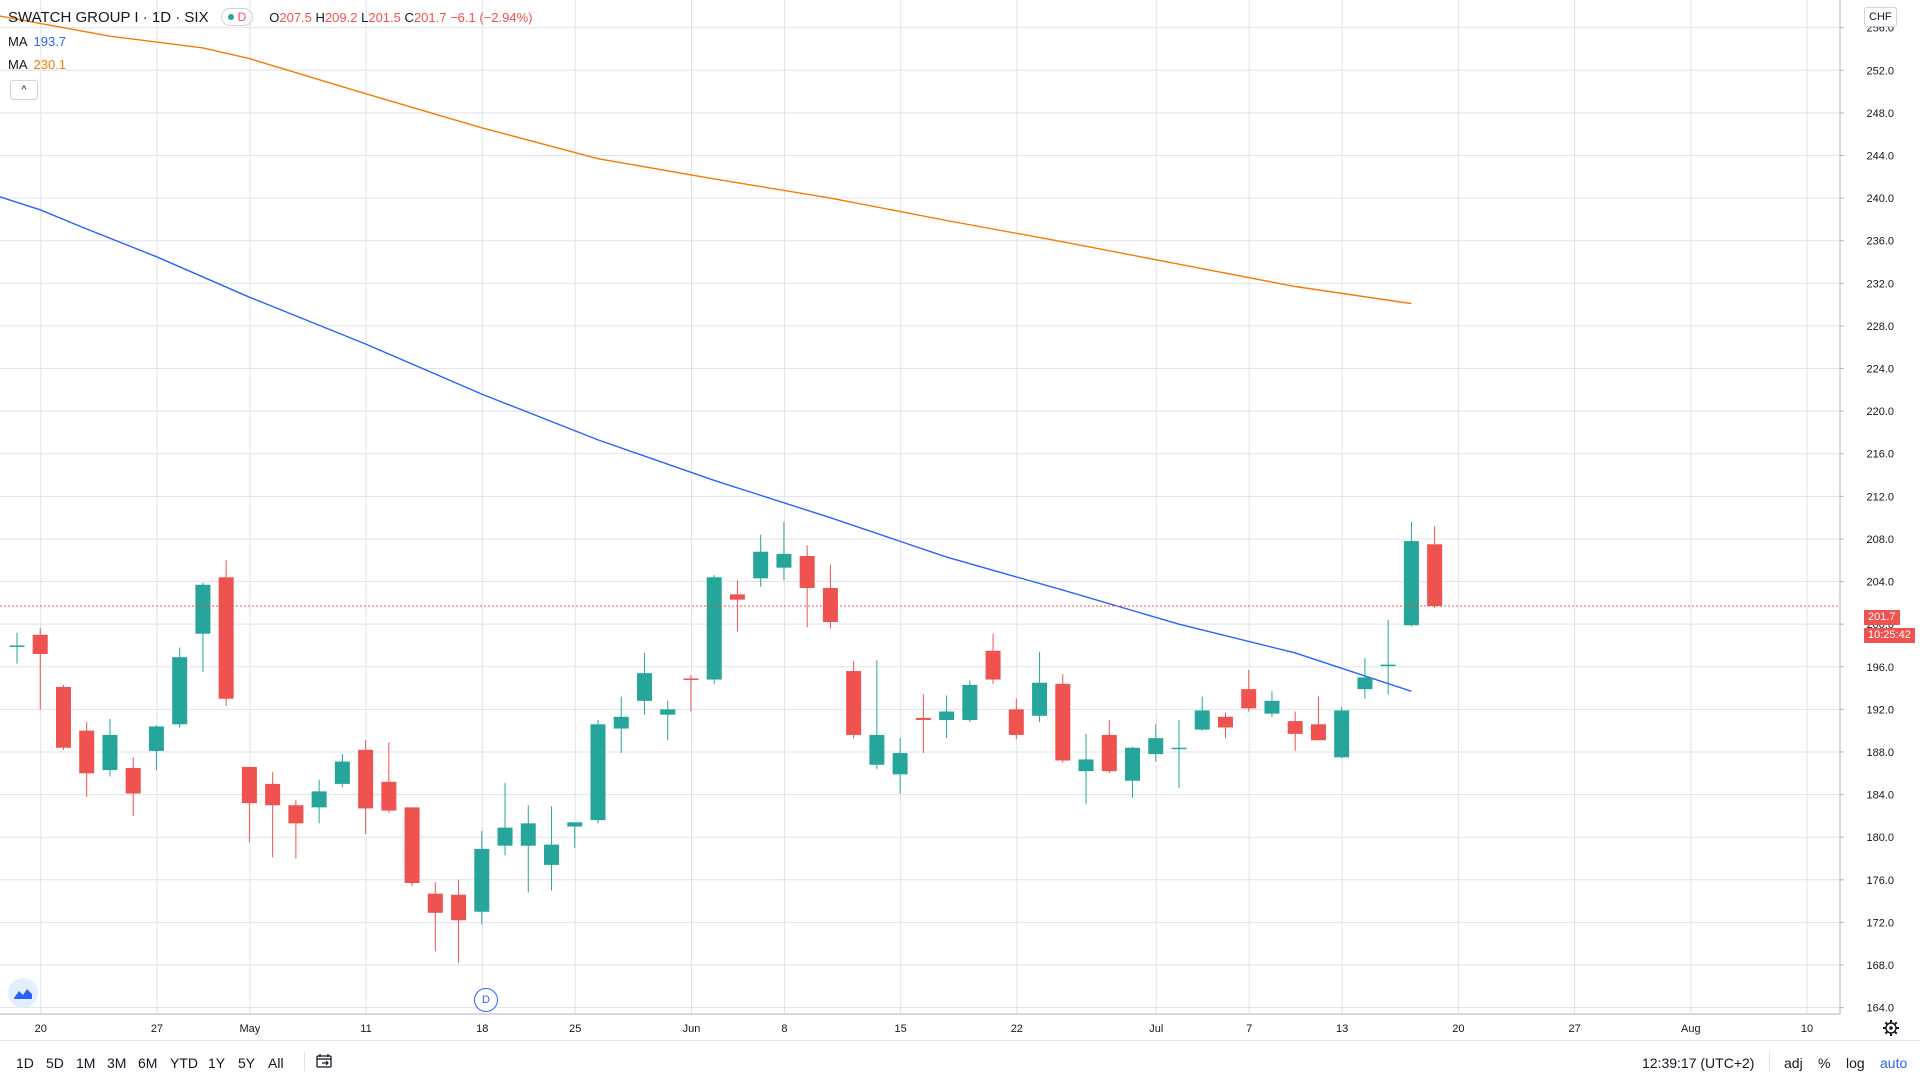 The height and width of the screenshot is (1081, 1920). Describe the element at coordinates (1891, 1028) in the screenshot. I see `settings-gear-icon` at that location.